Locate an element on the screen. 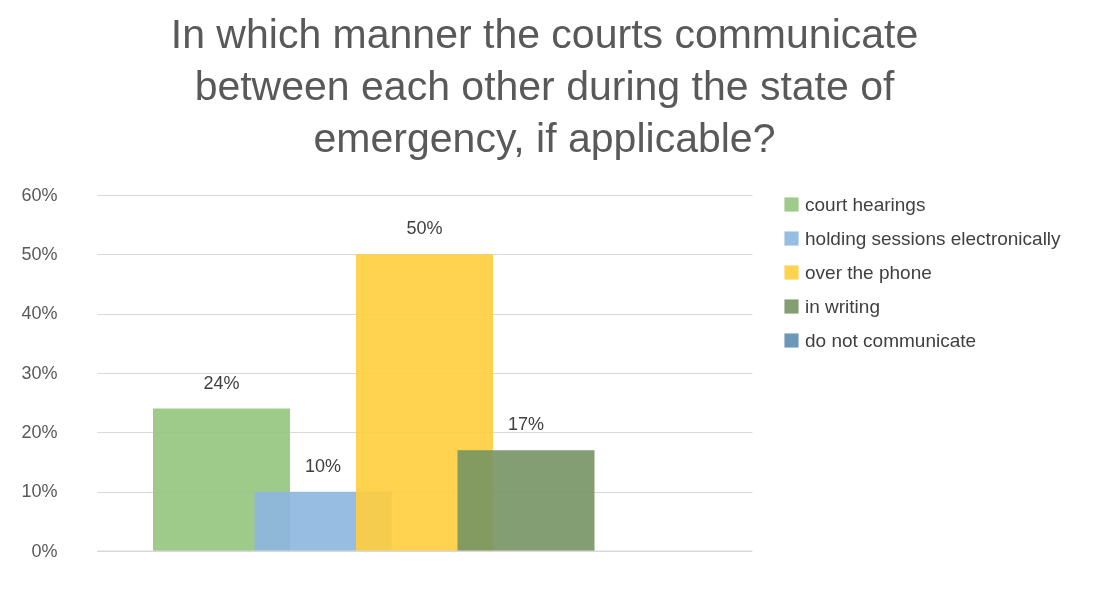  y-tick-label: 0% is located at coordinates (44, 550).